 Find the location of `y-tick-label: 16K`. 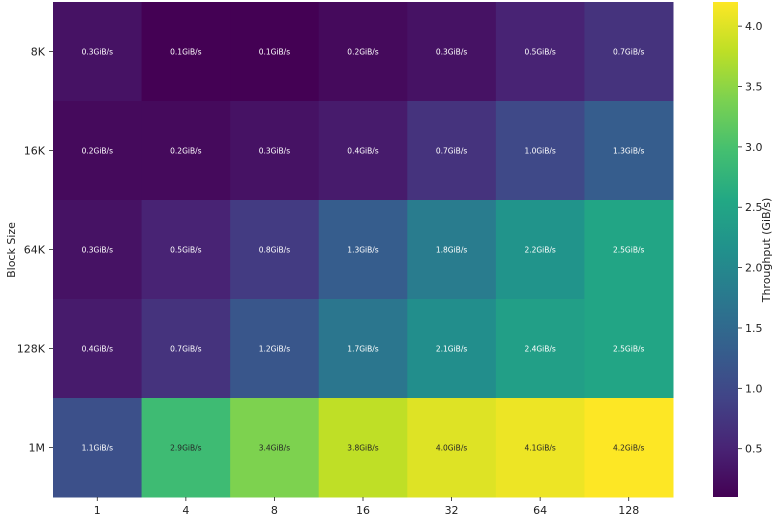

y-tick-label: 16K is located at coordinates (35, 151).